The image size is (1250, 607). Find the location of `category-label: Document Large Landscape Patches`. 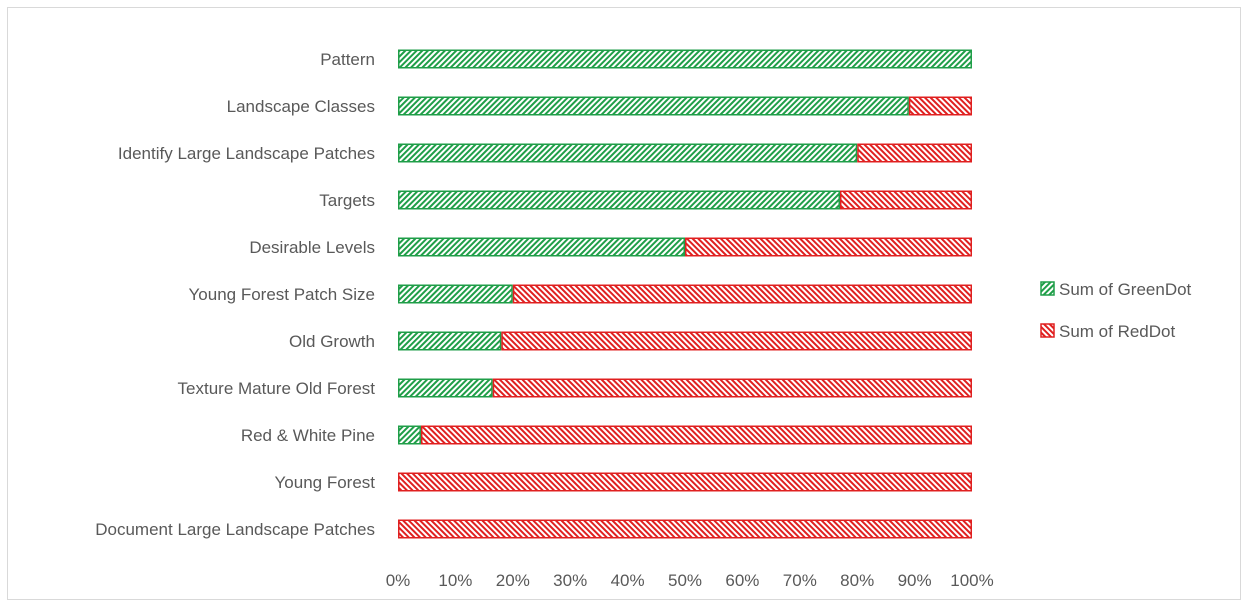

category-label: Document Large Landscape Patches is located at coordinates (235, 529).